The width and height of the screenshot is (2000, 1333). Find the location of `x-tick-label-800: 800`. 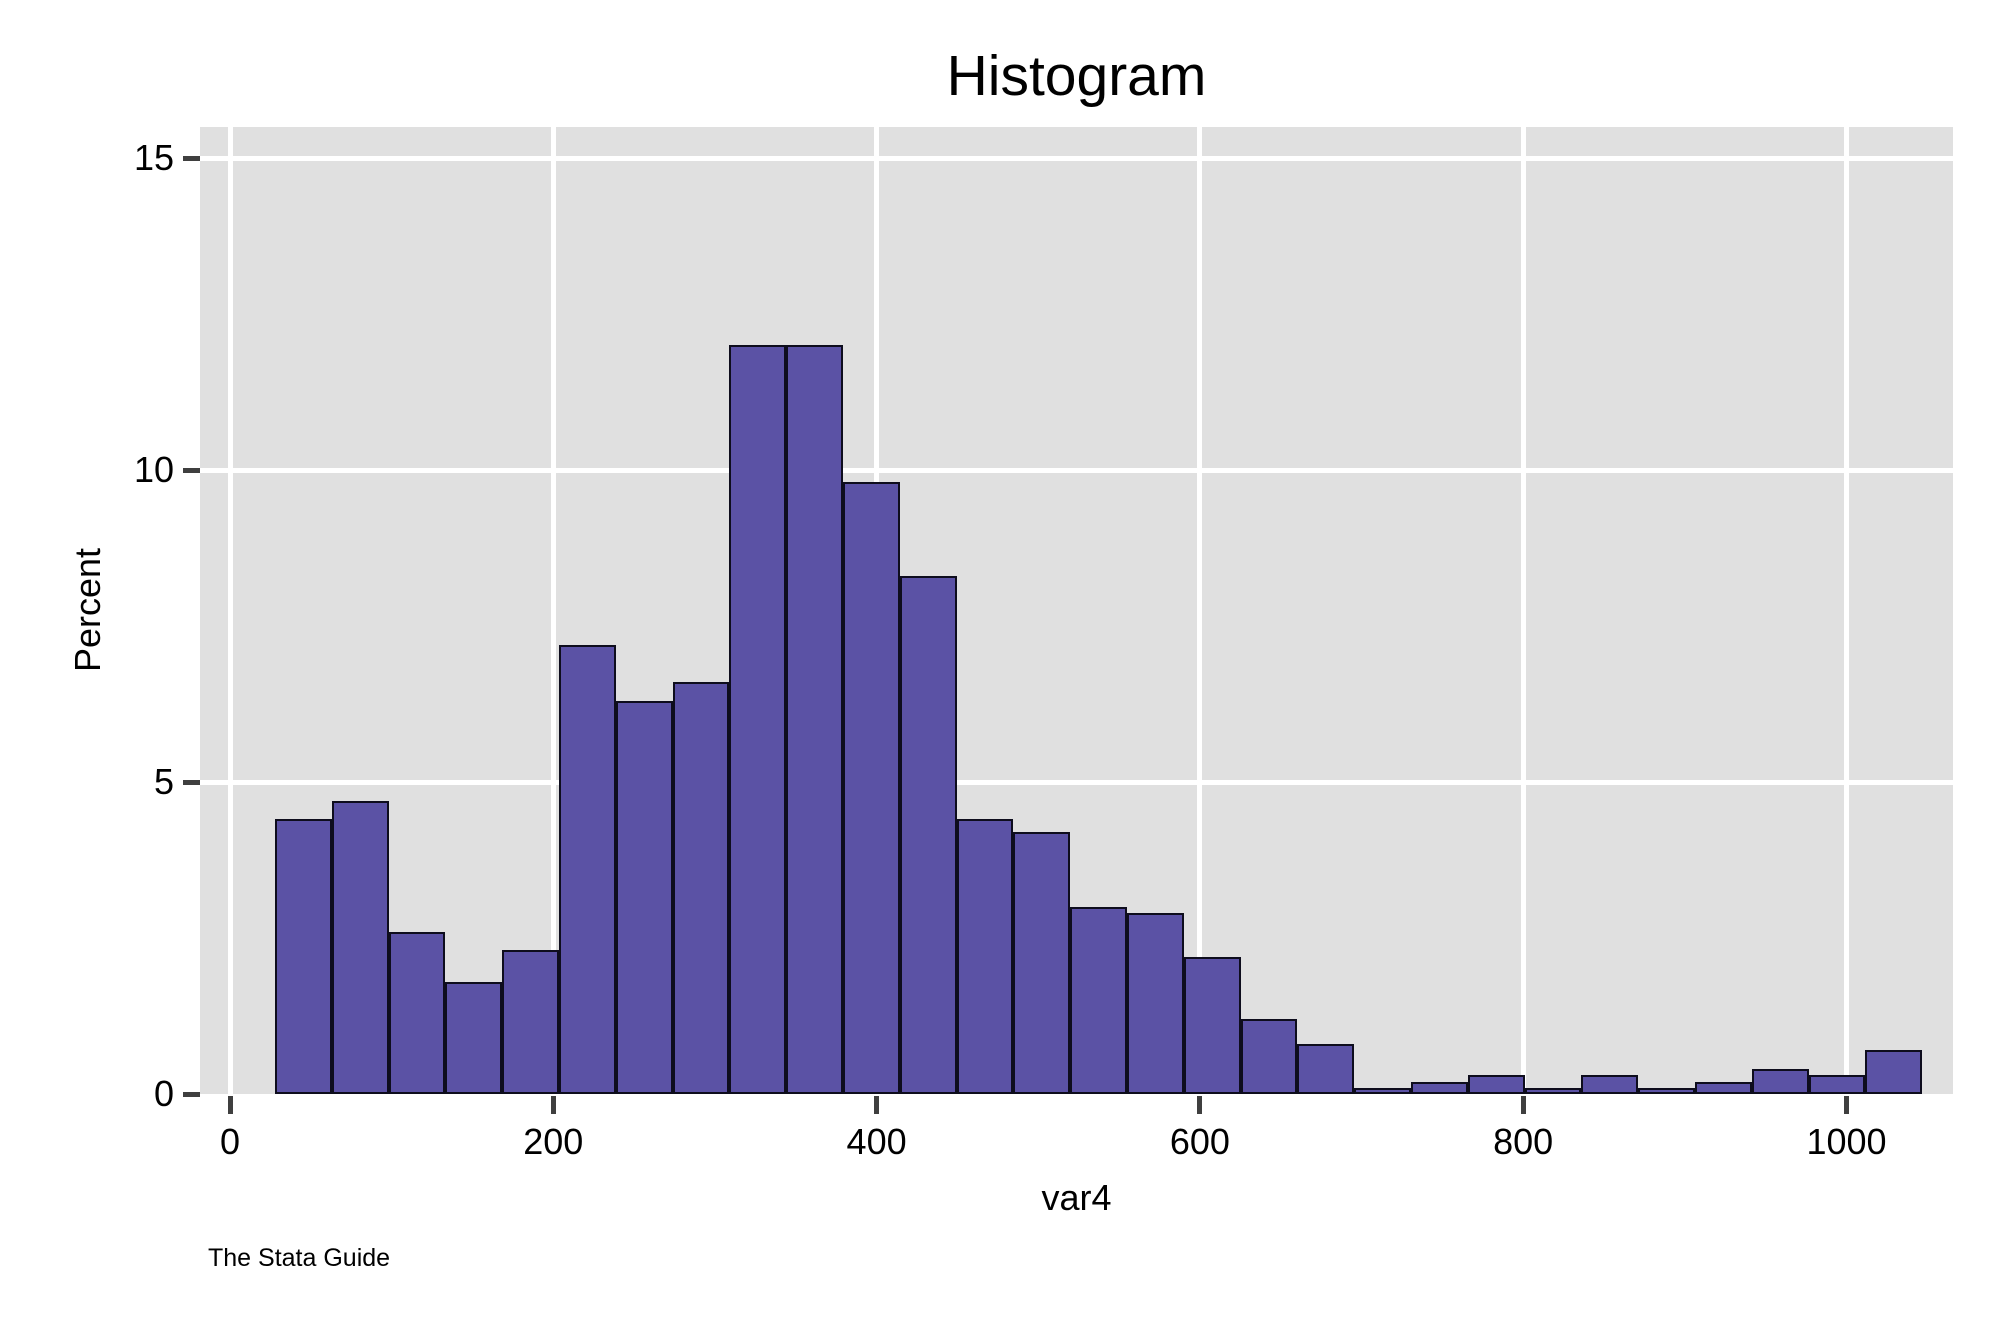

x-tick-label-800: 800 is located at coordinates (1523, 1141).